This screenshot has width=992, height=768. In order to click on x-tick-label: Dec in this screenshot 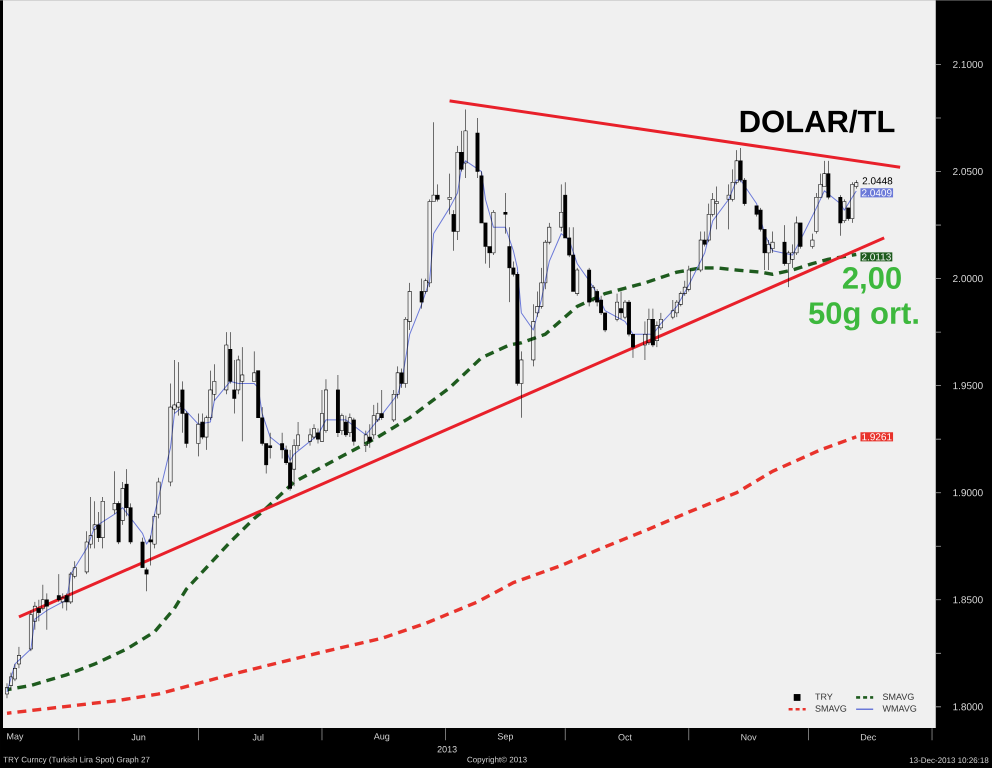, I will do `click(868, 737)`.